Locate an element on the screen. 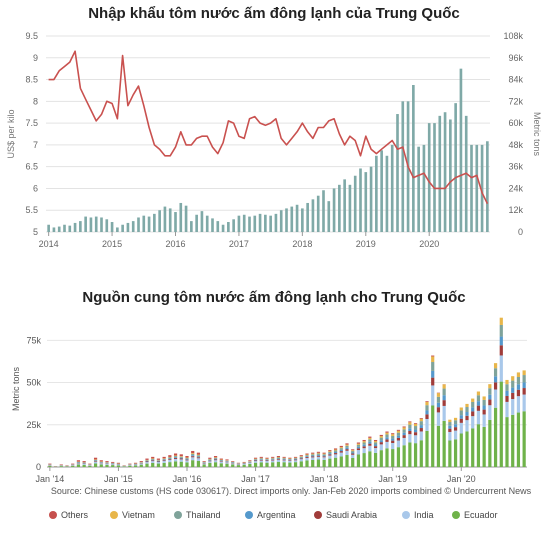 The width and height of the screenshot is (548, 536). legend-label: Thailand is located at coordinates (203, 515).